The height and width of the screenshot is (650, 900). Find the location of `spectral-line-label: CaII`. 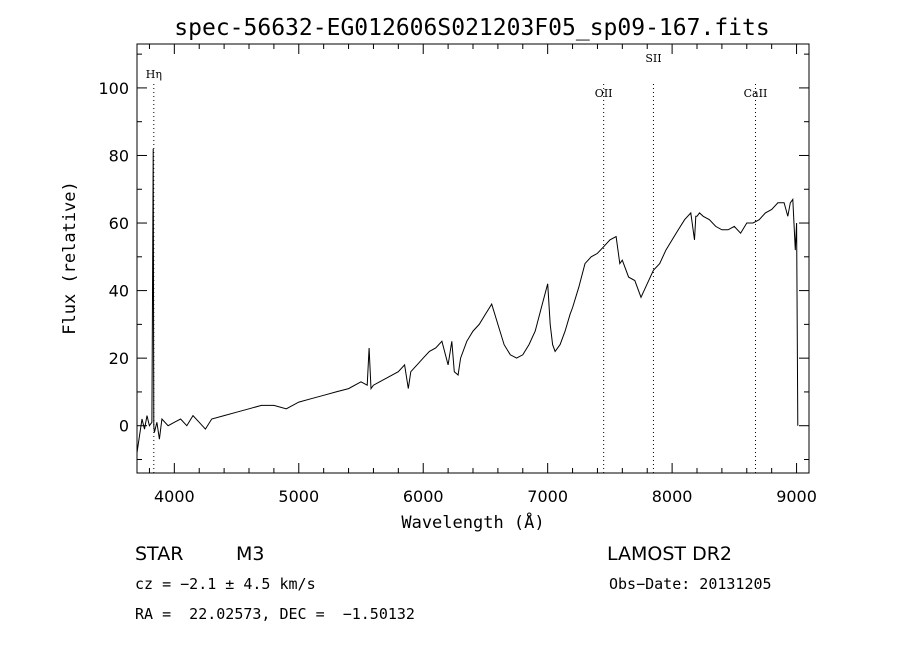

spectral-line-label: CaII is located at coordinates (756, 93).